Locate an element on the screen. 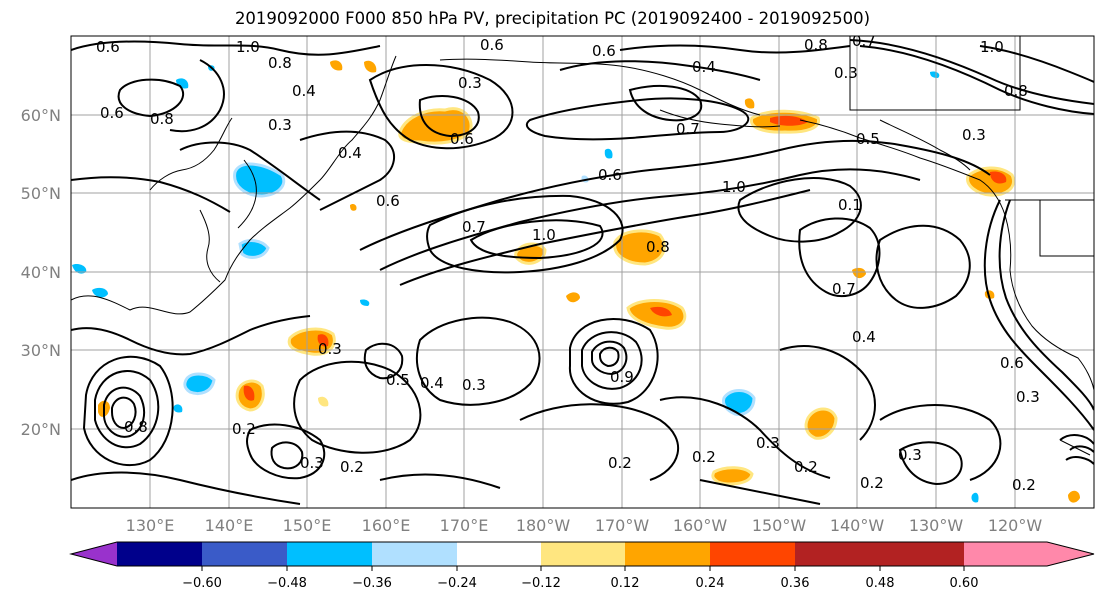 The height and width of the screenshot is (601, 1105). colorbar-extend-high is located at coordinates (1029, 554).